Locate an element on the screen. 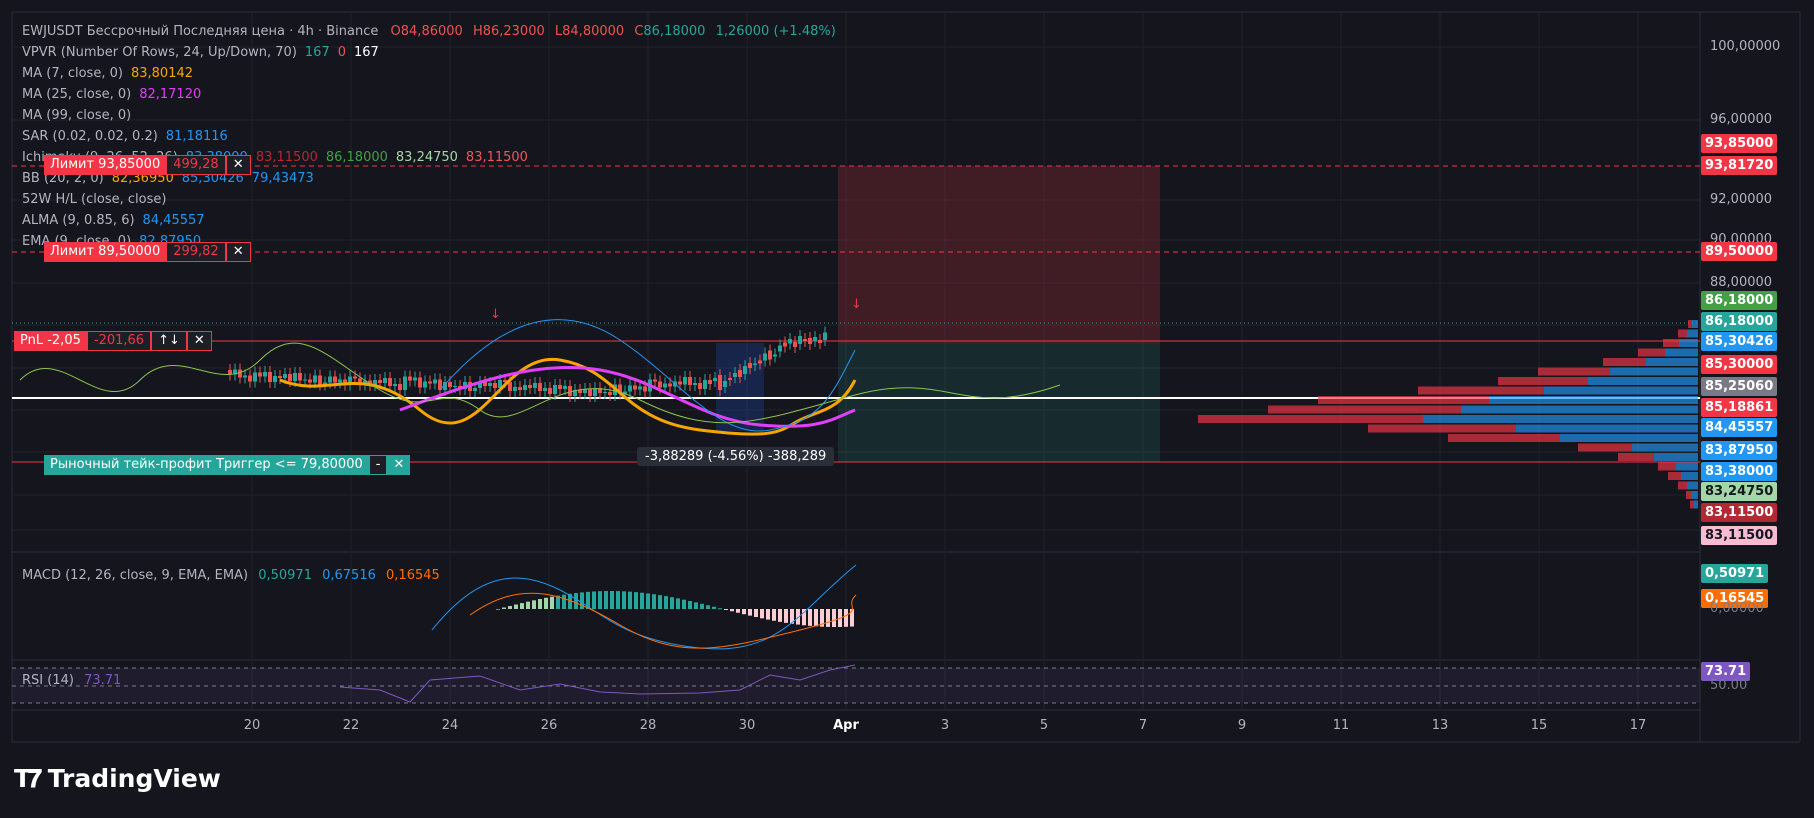  time-tick: 15 is located at coordinates (1539, 725).